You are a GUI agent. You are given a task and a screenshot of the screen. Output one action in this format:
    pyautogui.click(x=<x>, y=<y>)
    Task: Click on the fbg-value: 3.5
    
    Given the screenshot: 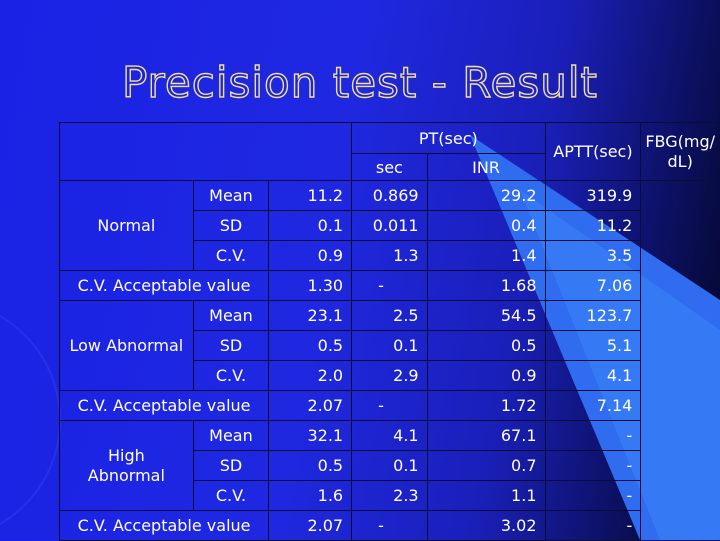 What is the action you would take?
    pyautogui.click(x=593, y=255)
    